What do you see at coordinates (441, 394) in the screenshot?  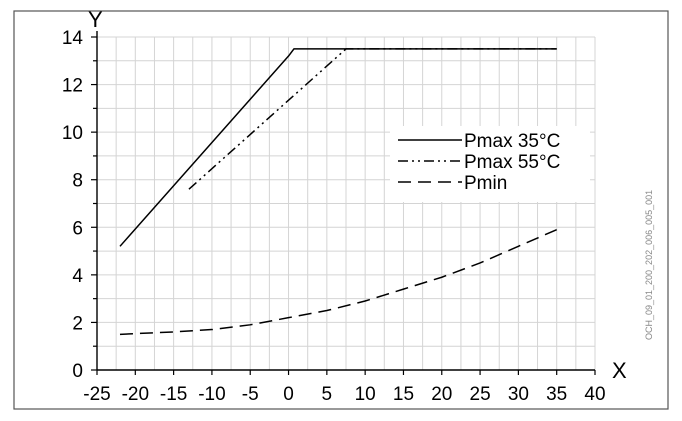 I see `x-tick-label: 20` at bounding box center [441, 394].